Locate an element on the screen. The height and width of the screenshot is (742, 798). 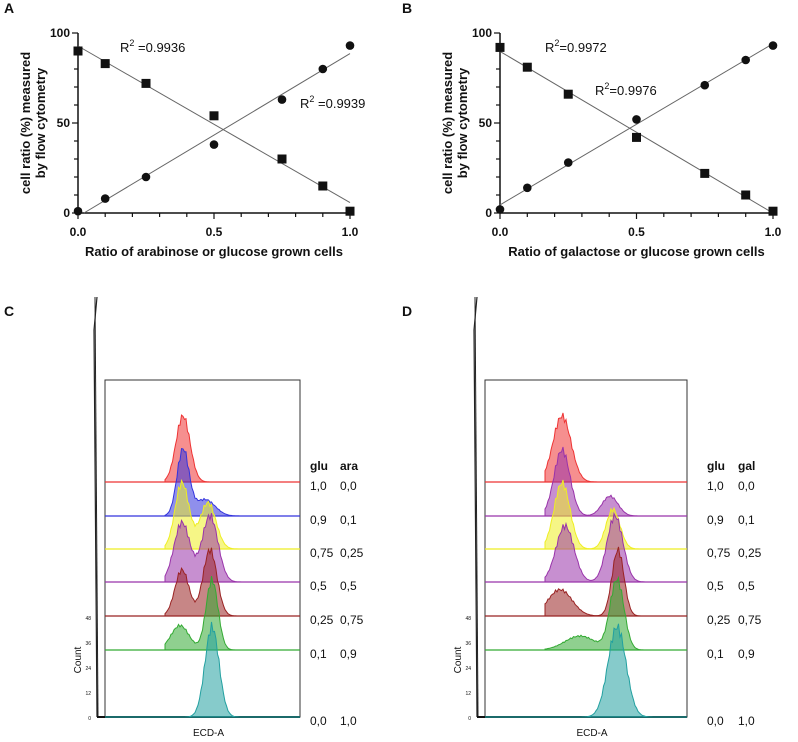
row-label-b: 0,9 is located at coordinates (348, 654).